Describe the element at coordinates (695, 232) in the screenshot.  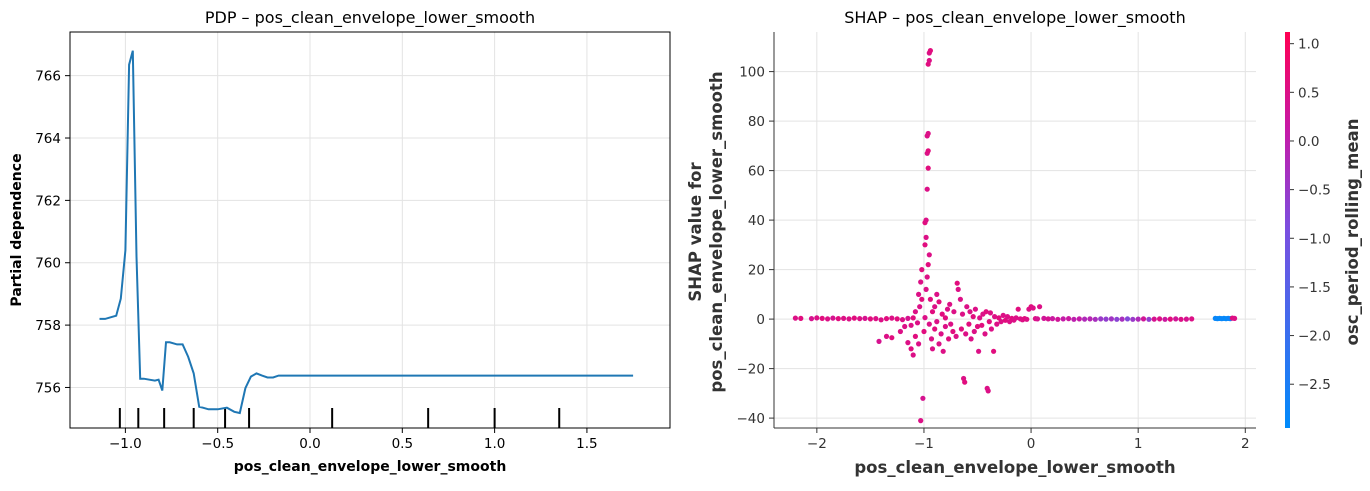
I see `shap-y-axis-label-line1: SHAP value for` at that location.